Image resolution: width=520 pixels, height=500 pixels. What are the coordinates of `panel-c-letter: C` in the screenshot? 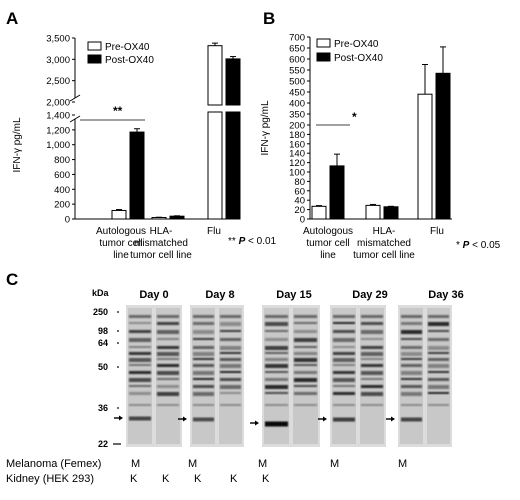 It's located at (12, 279).